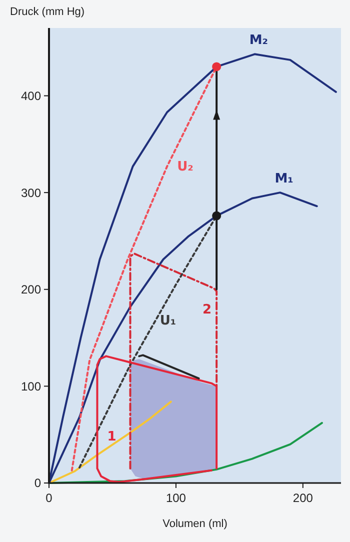 The image size is (350, 542). Describe the element at coordinates (31, 95) in the screenshot. I see `y-tick-label: 400` at that location.